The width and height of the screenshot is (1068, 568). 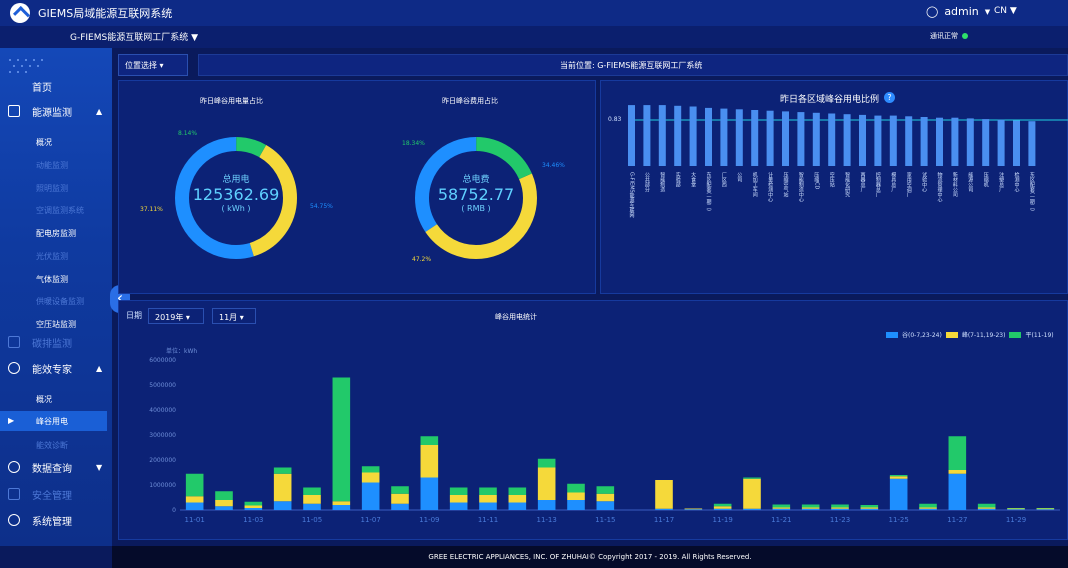 I want to click on submenu-item: 配电房监测, so click(x=56, y=233).